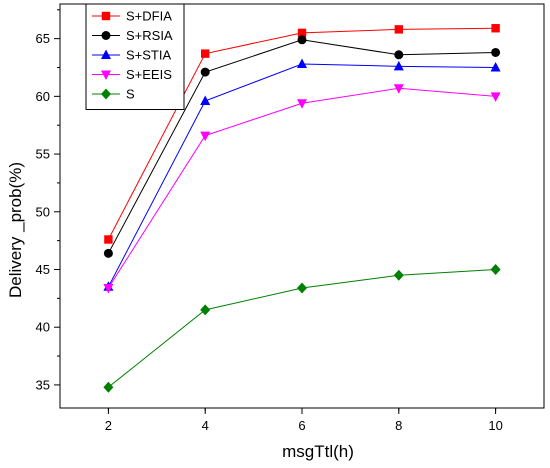  What do you see at coordinates (43, 96) in the screenshot?
I see `y-tick-label-60: 60` at bounding box center [43, 96].